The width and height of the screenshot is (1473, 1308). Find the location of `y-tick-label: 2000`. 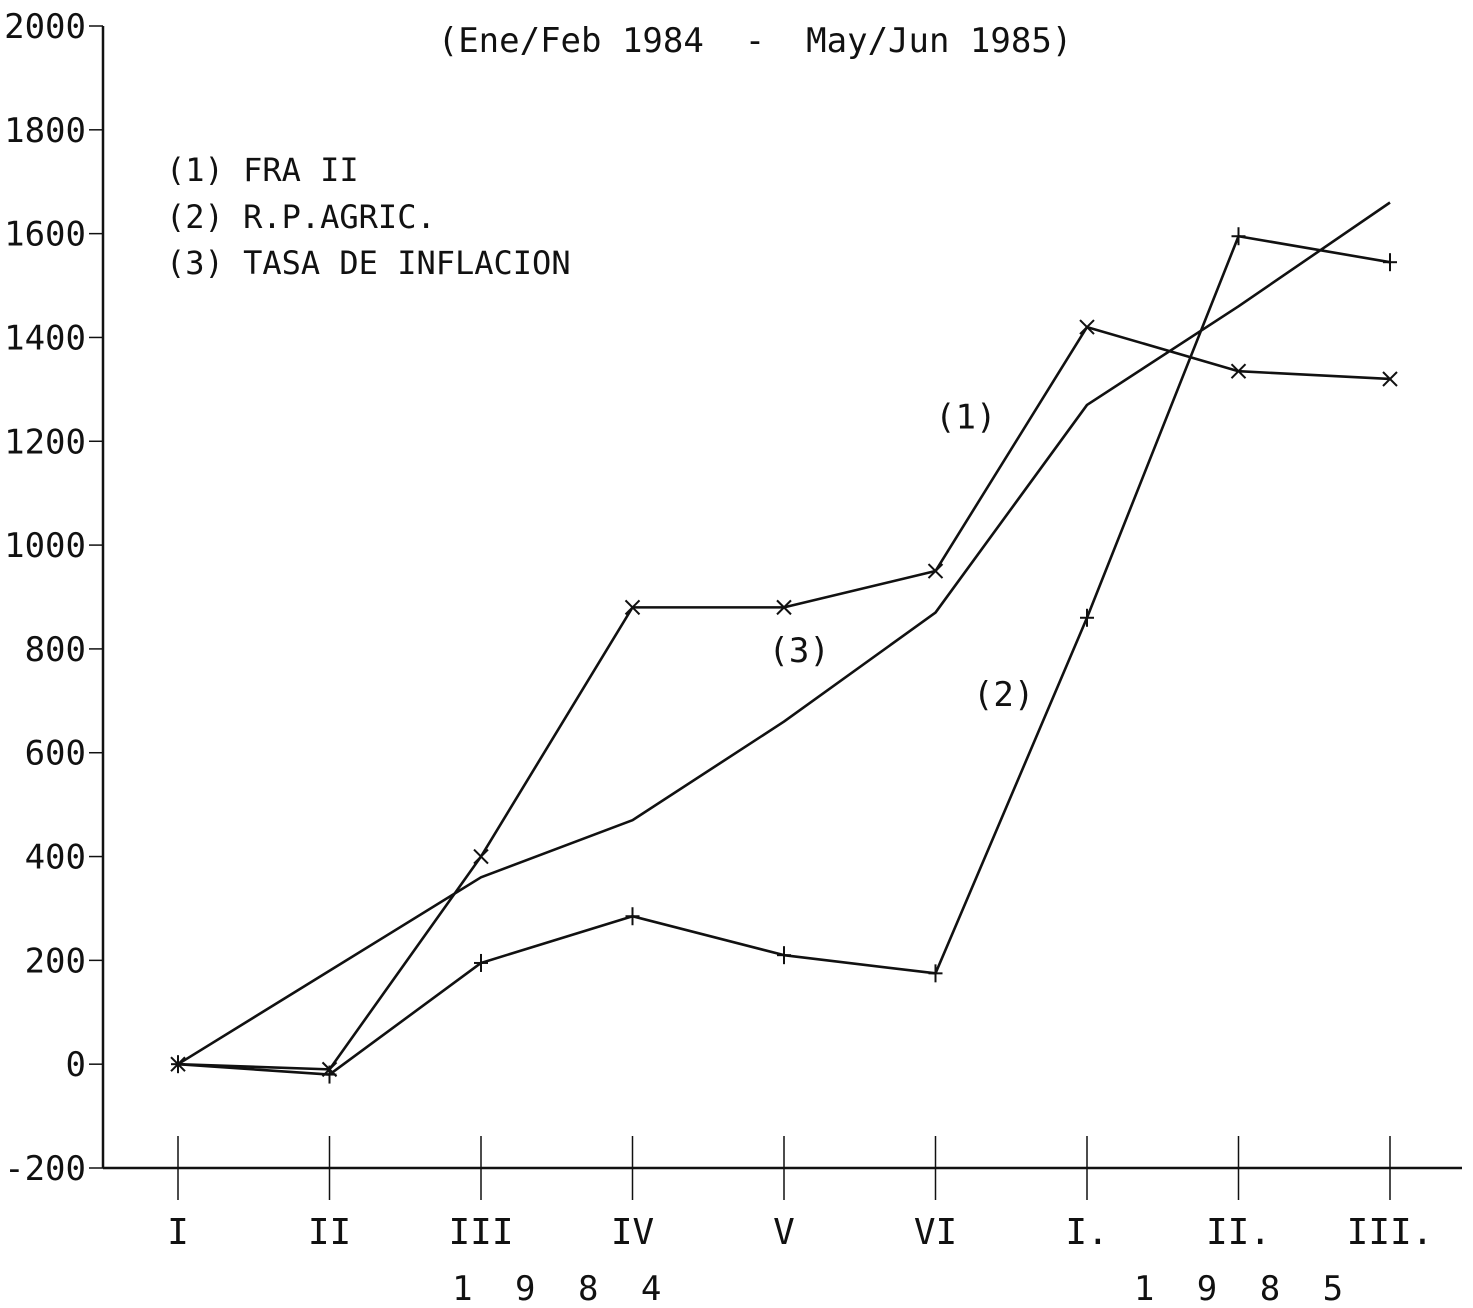

y-tick-label: 2000 is located at coordinates (45, 27).